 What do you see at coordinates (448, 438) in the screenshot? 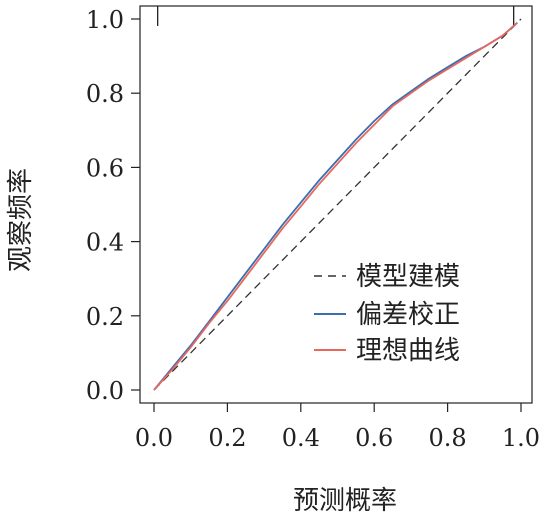
I see `x-tick-label: 0.8` at bounding box center [448, 438].